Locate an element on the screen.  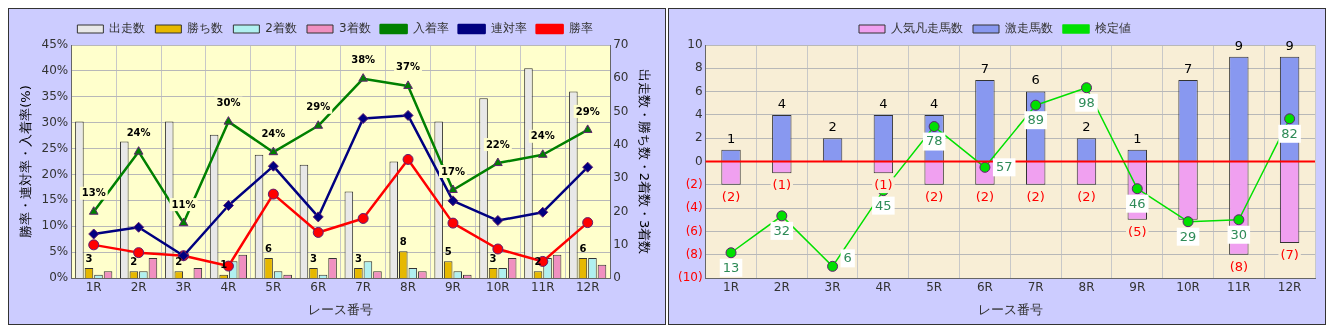
y2-tick-label: 30 is located at coordinates (621, 177).